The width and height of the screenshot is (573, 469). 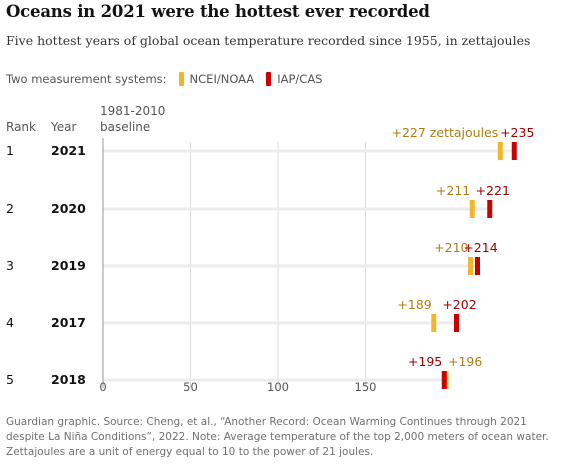 I want to click on legend-swatch-noaa, so click(x=181, y=79).